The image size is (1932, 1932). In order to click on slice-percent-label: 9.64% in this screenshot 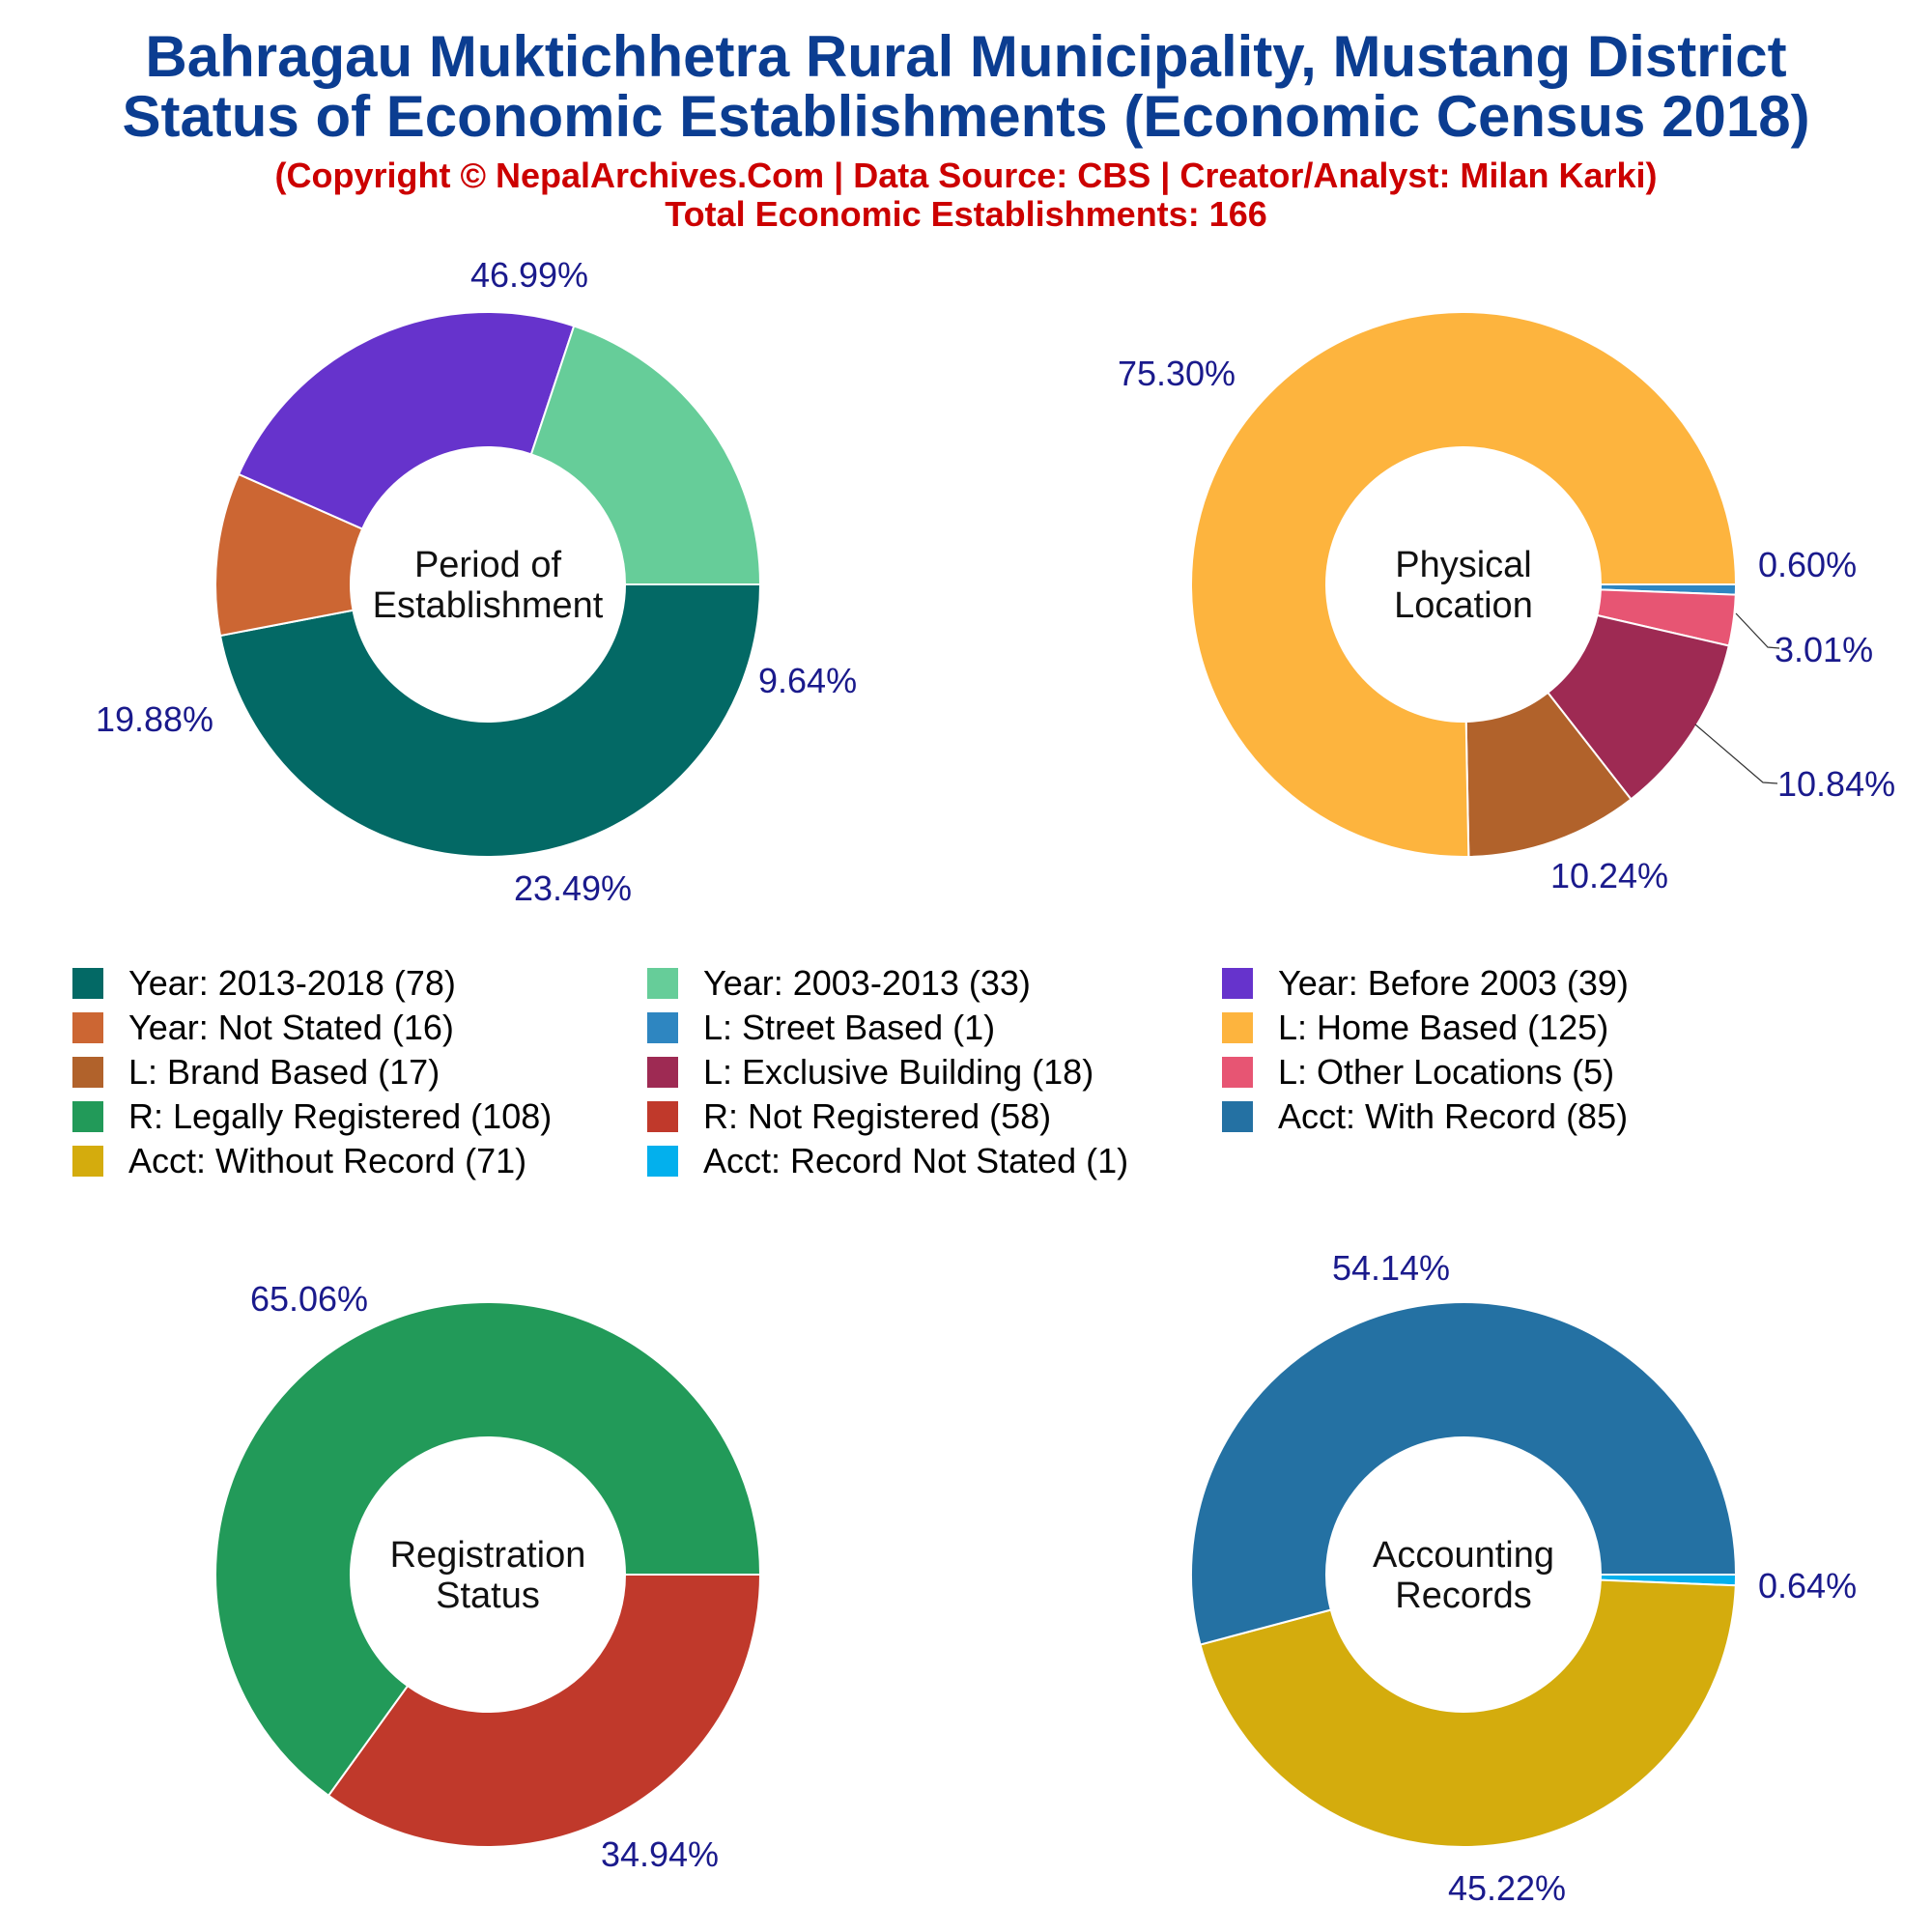, I will do `click(807, 680)`.